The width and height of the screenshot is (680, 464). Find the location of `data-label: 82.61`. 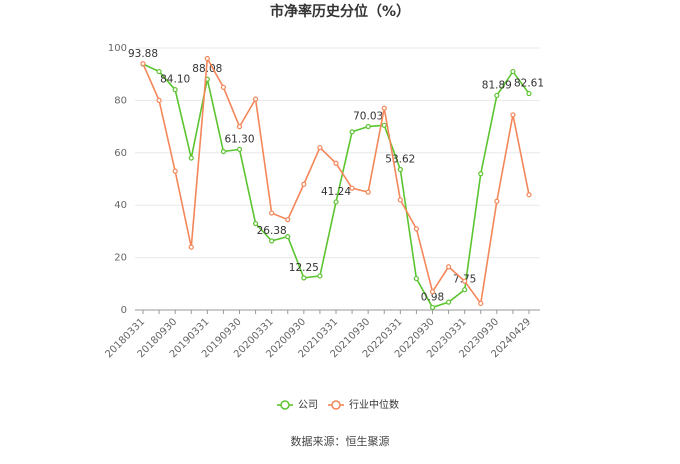

data-label: 82.61 is located at coordinates (529, 84).